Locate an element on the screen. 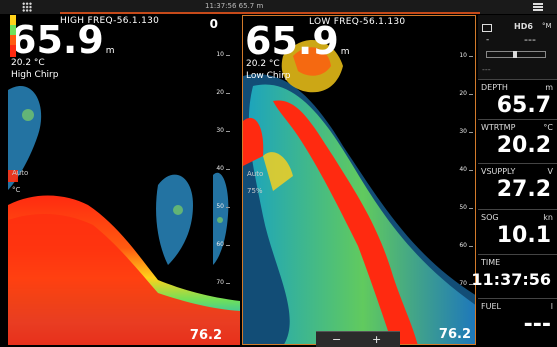 This screenshot has width=557, height=347. top-bar: 11:37:56 65.7 m is located at coordinates (278, 7).